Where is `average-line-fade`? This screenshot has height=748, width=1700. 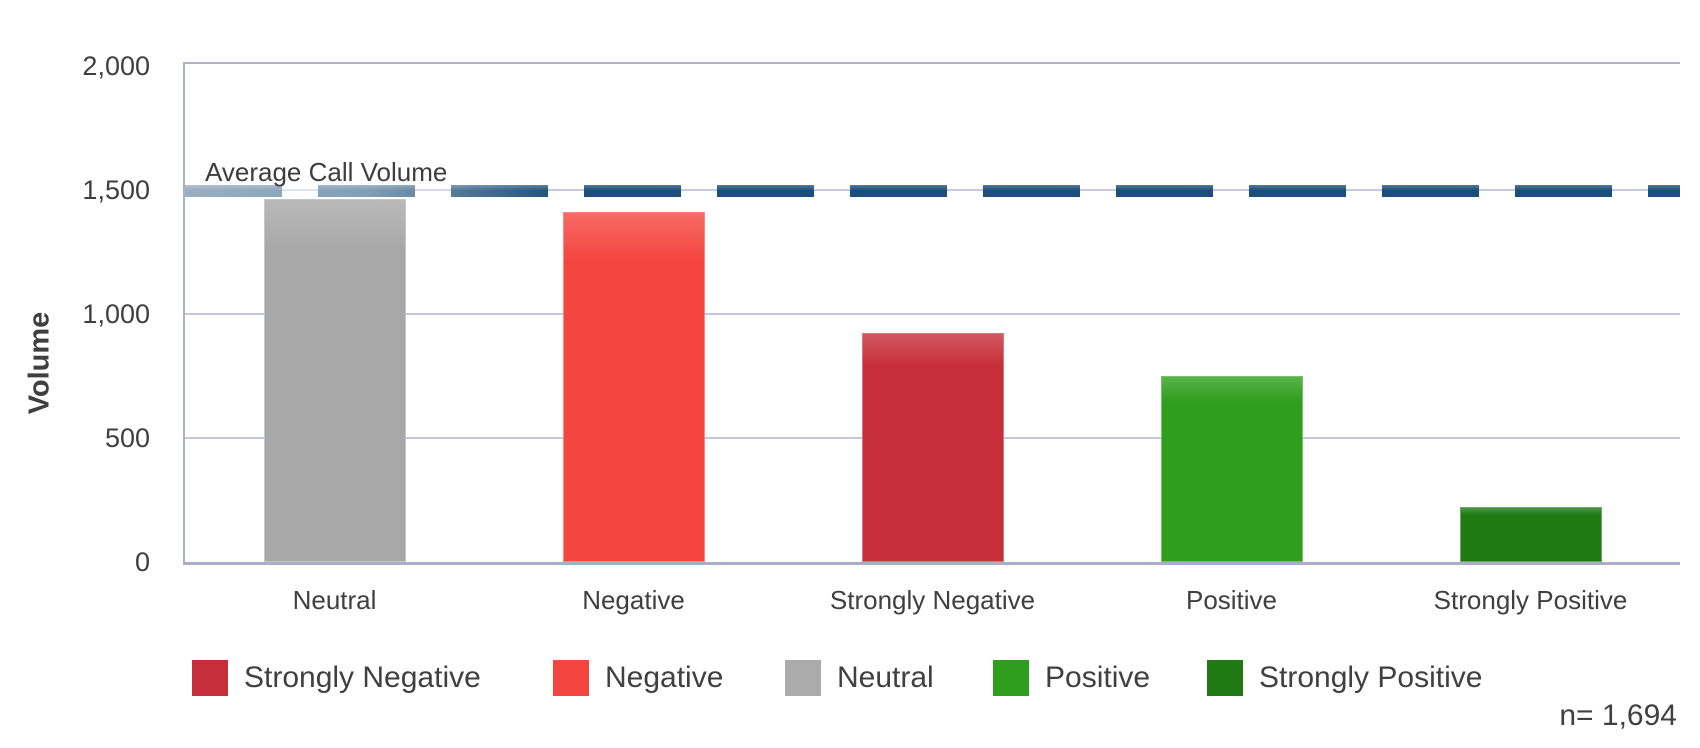
average-line-fade is located at coordinates (932, 191).